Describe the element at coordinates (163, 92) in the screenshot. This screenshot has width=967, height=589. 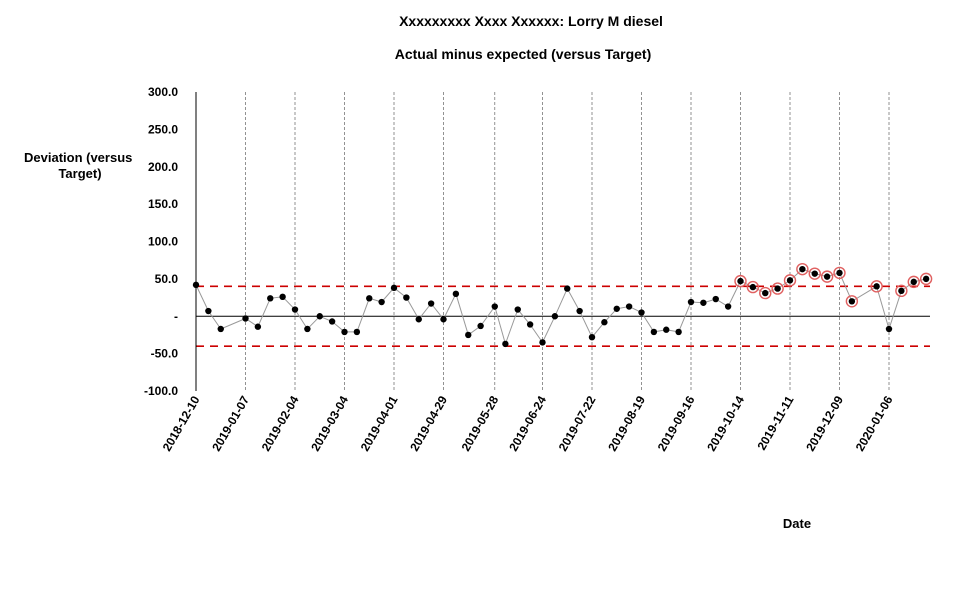
I see `y-tick-label: 300.0` at that location.